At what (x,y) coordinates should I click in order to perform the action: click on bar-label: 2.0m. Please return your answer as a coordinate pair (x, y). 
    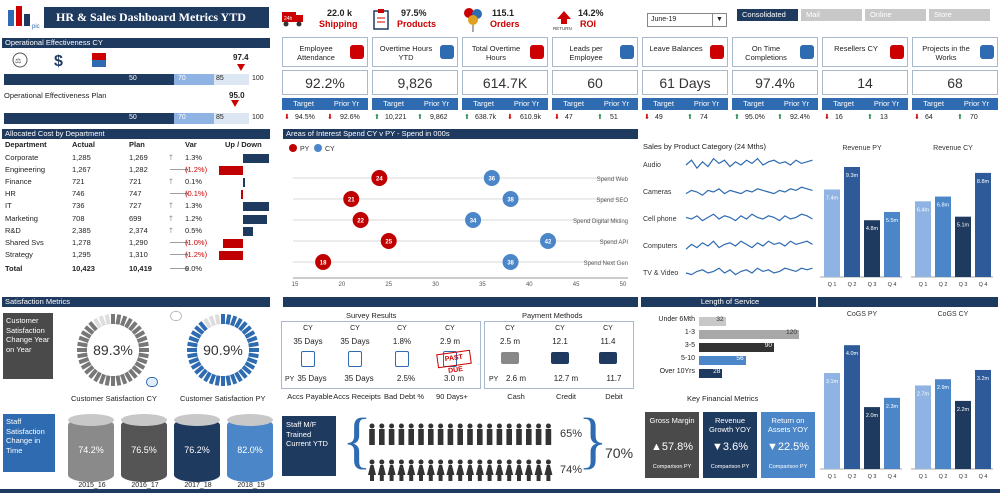
    Looking at the image, I should click on (872, 416).